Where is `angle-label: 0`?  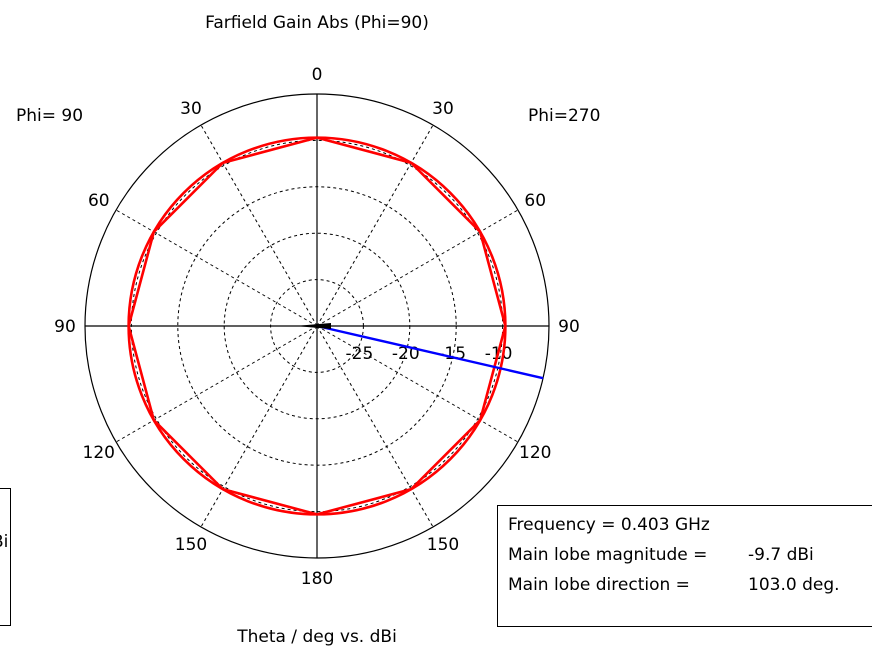 angle-label: 0 is located at coordinates (317, 75).